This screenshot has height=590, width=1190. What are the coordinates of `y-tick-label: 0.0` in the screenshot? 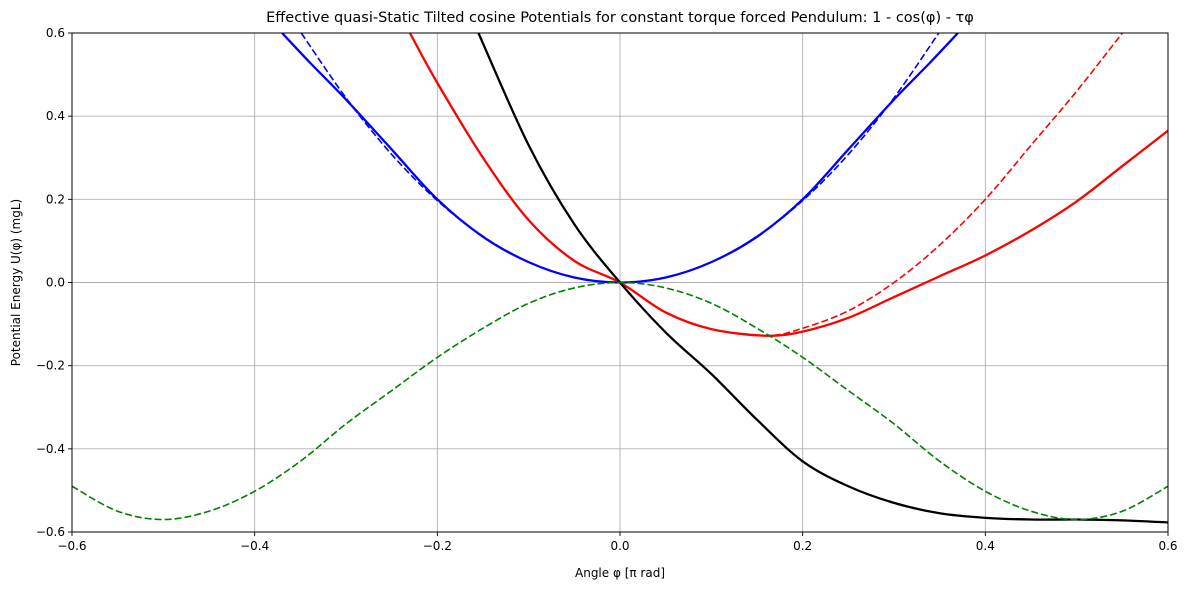 It's located at (55, 283).